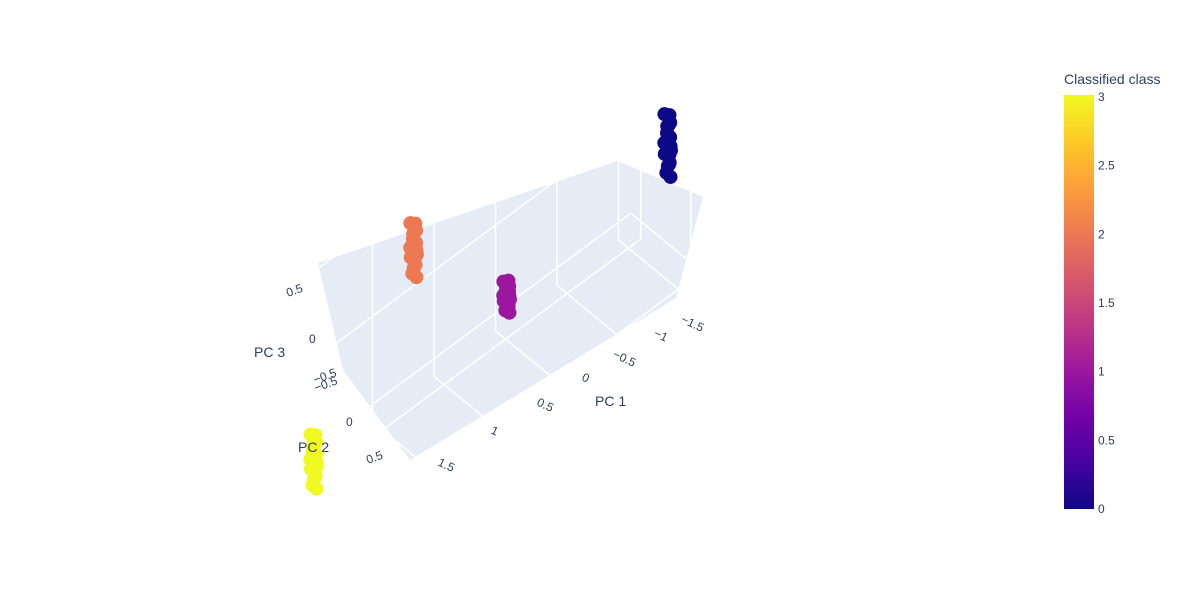 The height and width of the screenshot is (600, 1200). I want to click on side-wall-plane, so click(523, 328).